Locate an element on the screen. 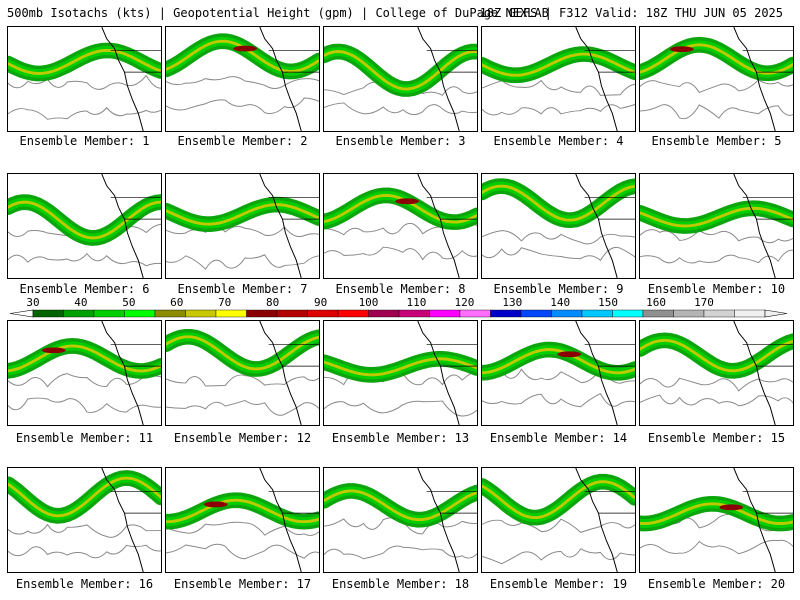 This screenshot has height=600, width=800. colorbar-tick-label: 70 is located at coordinates (224, 302).